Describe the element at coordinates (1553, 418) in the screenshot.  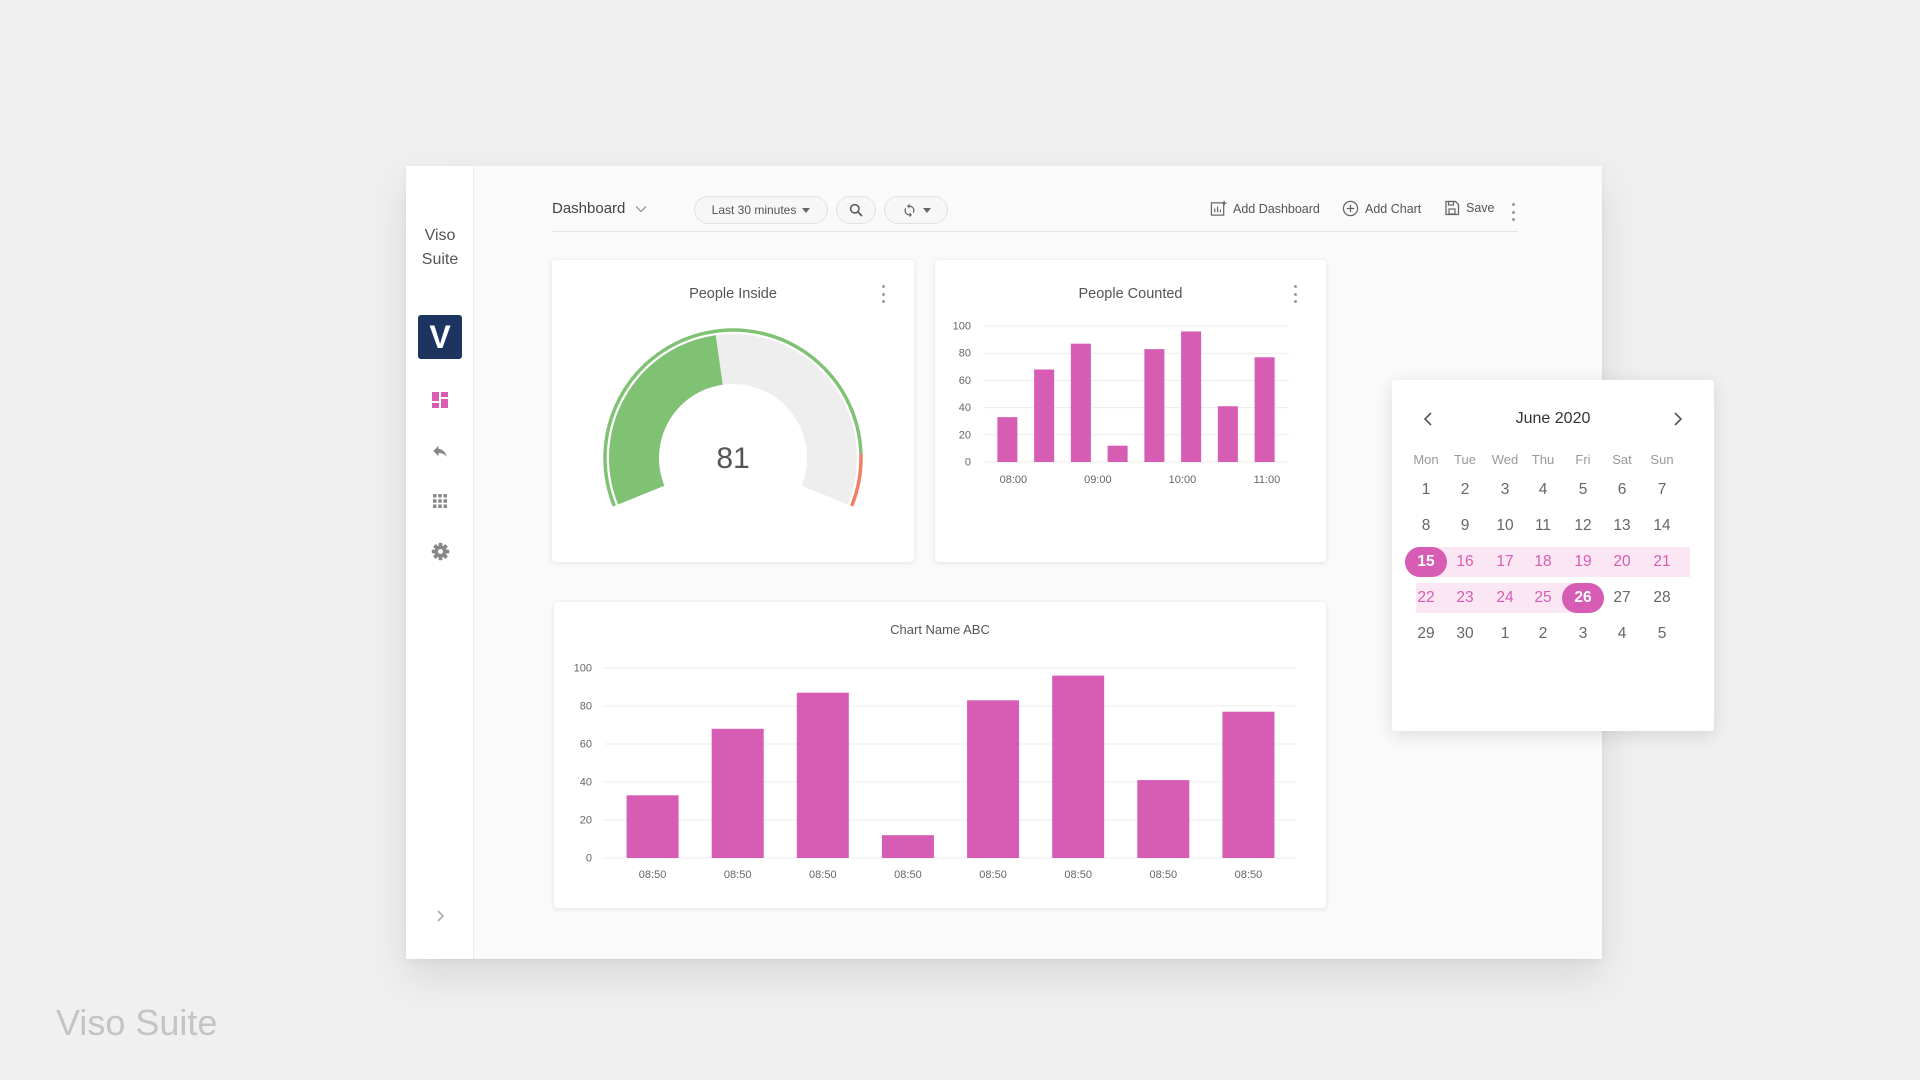
I see `calendar-month-title: June 2020` at that location.